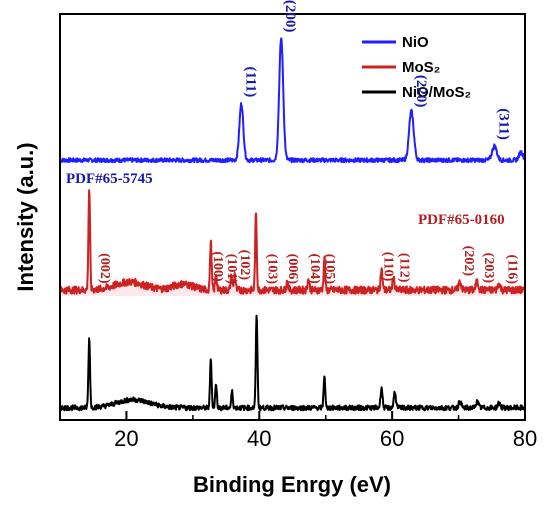 Image resolution: width=550 pixels, height=505 pixels. Describe the element at coordinates (250, 81) in the screenshot. I see `nio-peak-label: (111)` at that location.